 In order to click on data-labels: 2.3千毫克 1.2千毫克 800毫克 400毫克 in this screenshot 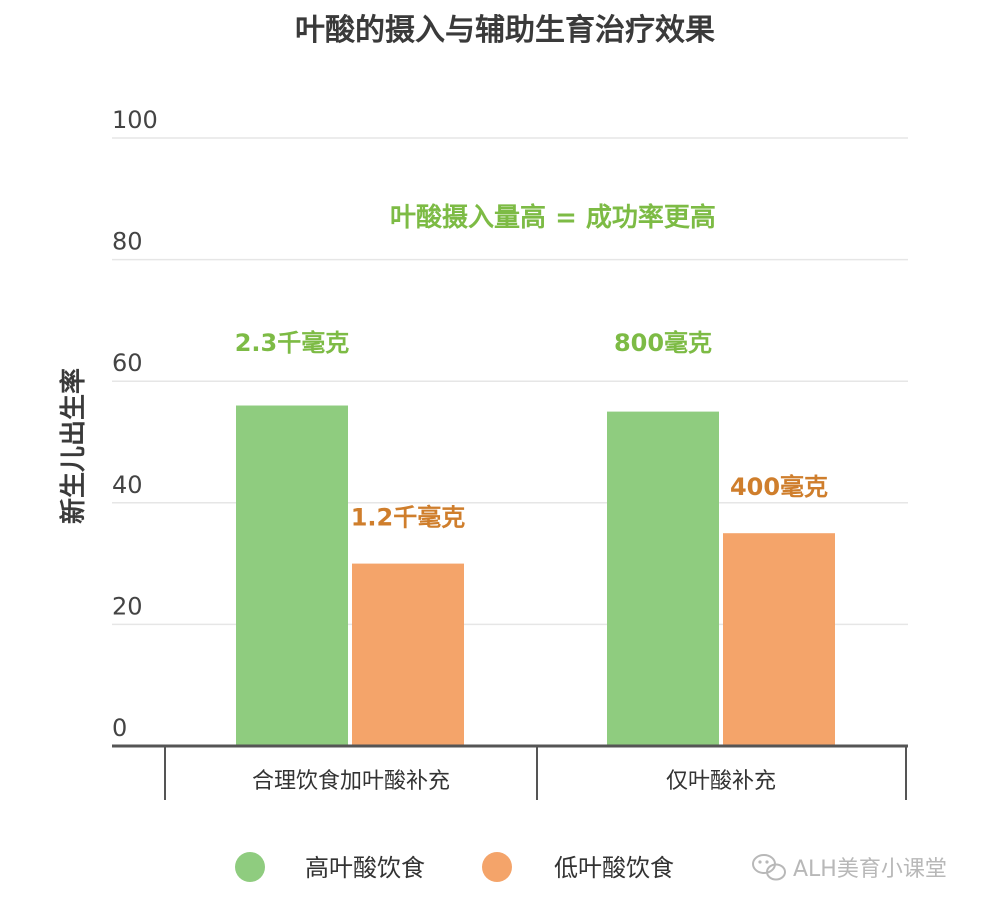, I will do `click(531, 430)`.